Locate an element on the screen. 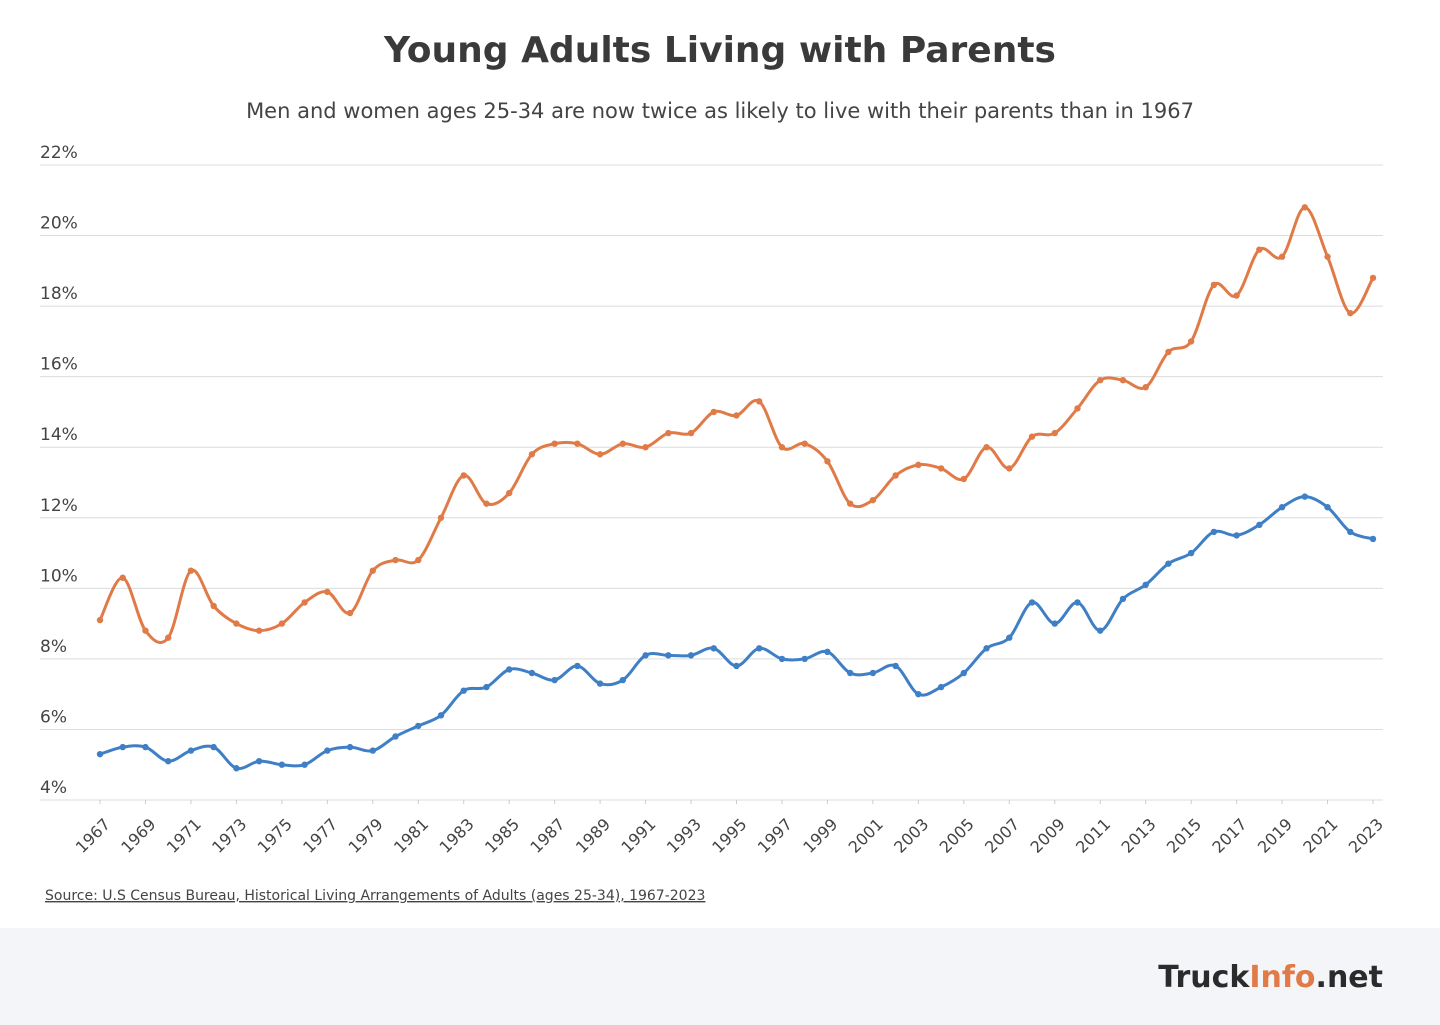 Image resolution: width=1440 pixels, height=1025 pixels. x-tick-label: 1987 is located at coordinates (547, 836).